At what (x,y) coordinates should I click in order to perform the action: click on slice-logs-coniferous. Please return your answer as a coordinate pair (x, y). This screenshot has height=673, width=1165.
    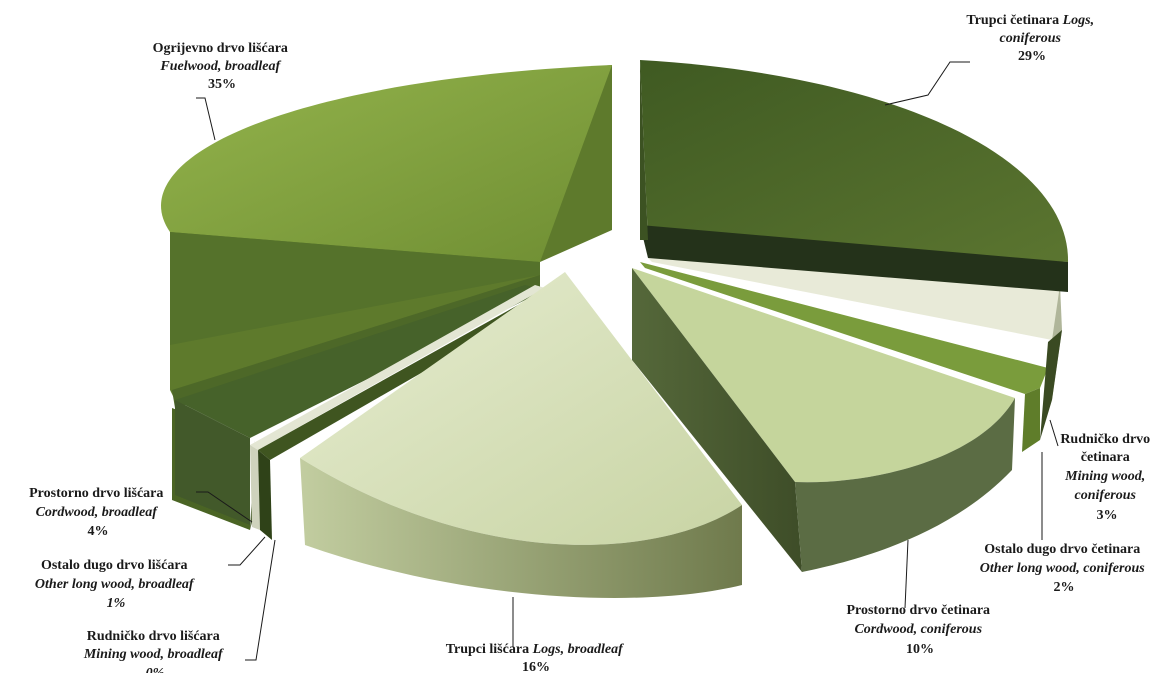
    Looking at the image, I should click on (854, 176).